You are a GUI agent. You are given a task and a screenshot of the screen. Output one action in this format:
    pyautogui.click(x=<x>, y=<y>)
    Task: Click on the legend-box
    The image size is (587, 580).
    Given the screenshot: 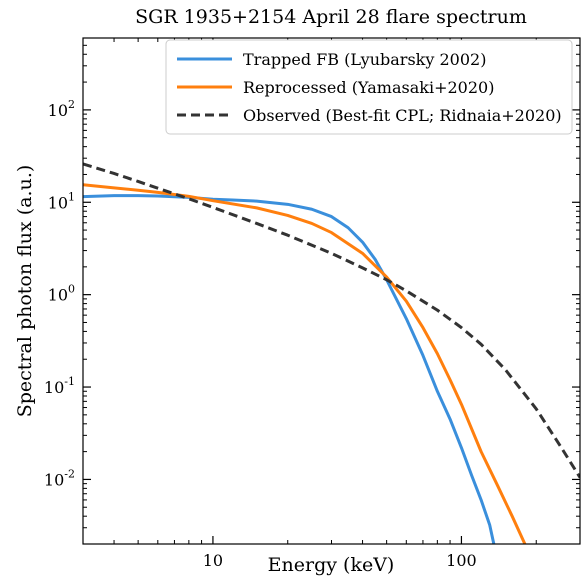 What is the action you would take?
    pyautogui.click(x=369, y=87)
    